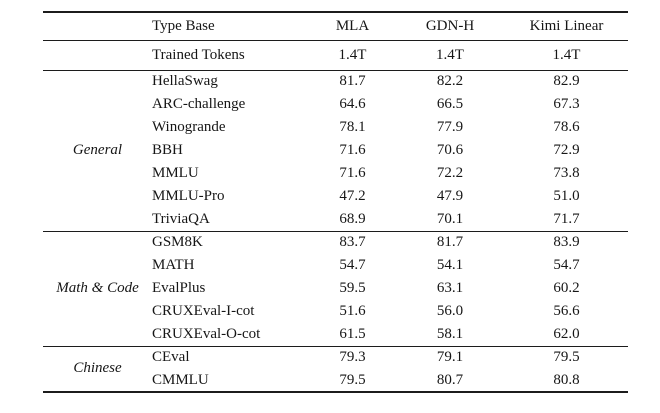 The height and width of the screenshot is (413, 660). Describe the element at coordinates (352, 196) in the screenshot. I see `score-cell: 47.2` at that location.